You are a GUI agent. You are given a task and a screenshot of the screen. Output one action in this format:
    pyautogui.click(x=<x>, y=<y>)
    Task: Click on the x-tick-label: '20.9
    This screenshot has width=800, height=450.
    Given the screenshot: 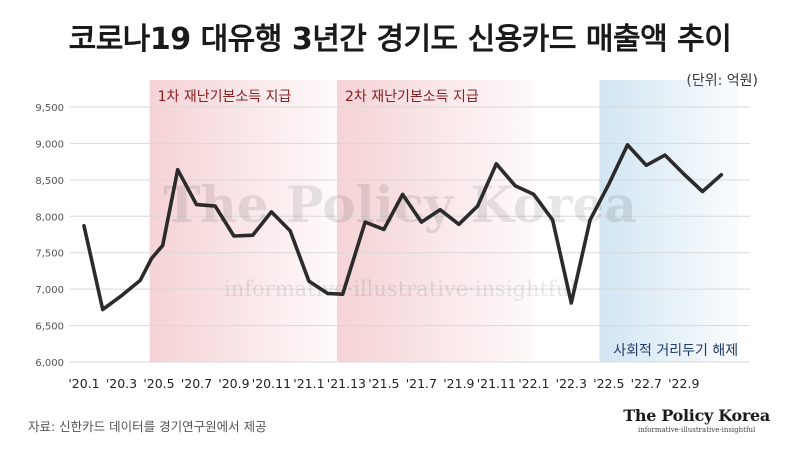 What is the action you would take?
    pyautogui.click(x=233, y=383)
    